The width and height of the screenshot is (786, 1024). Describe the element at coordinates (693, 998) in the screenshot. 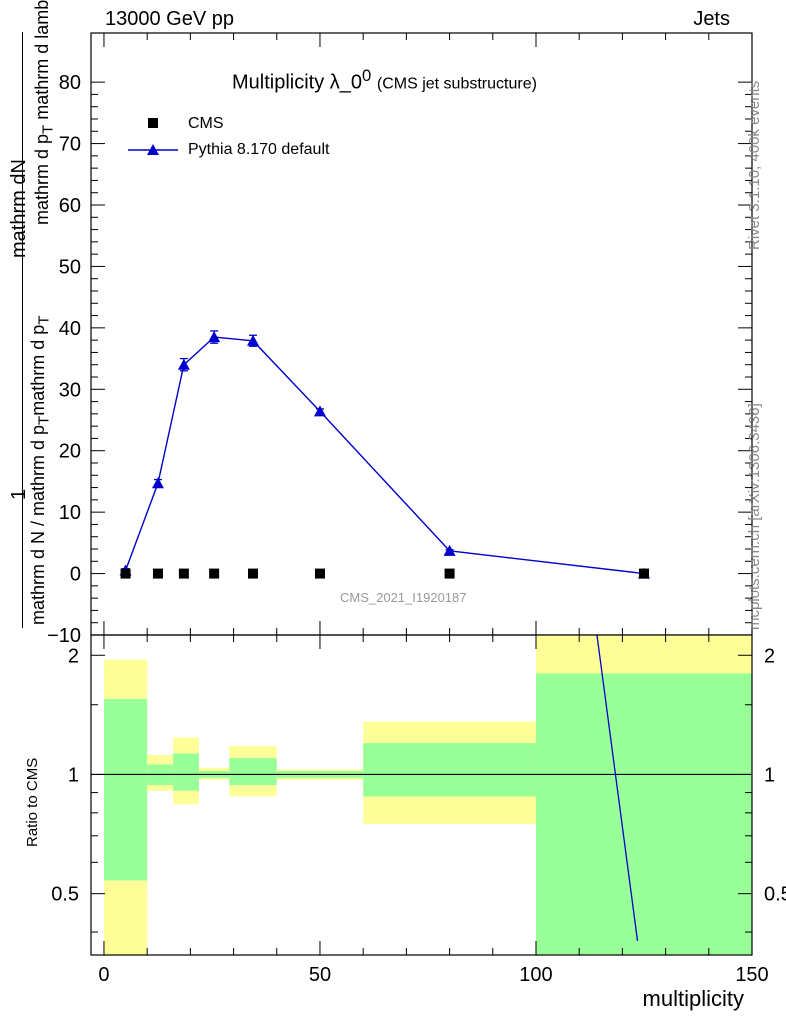

I see `x-axis-label: multiplicity` at that location.